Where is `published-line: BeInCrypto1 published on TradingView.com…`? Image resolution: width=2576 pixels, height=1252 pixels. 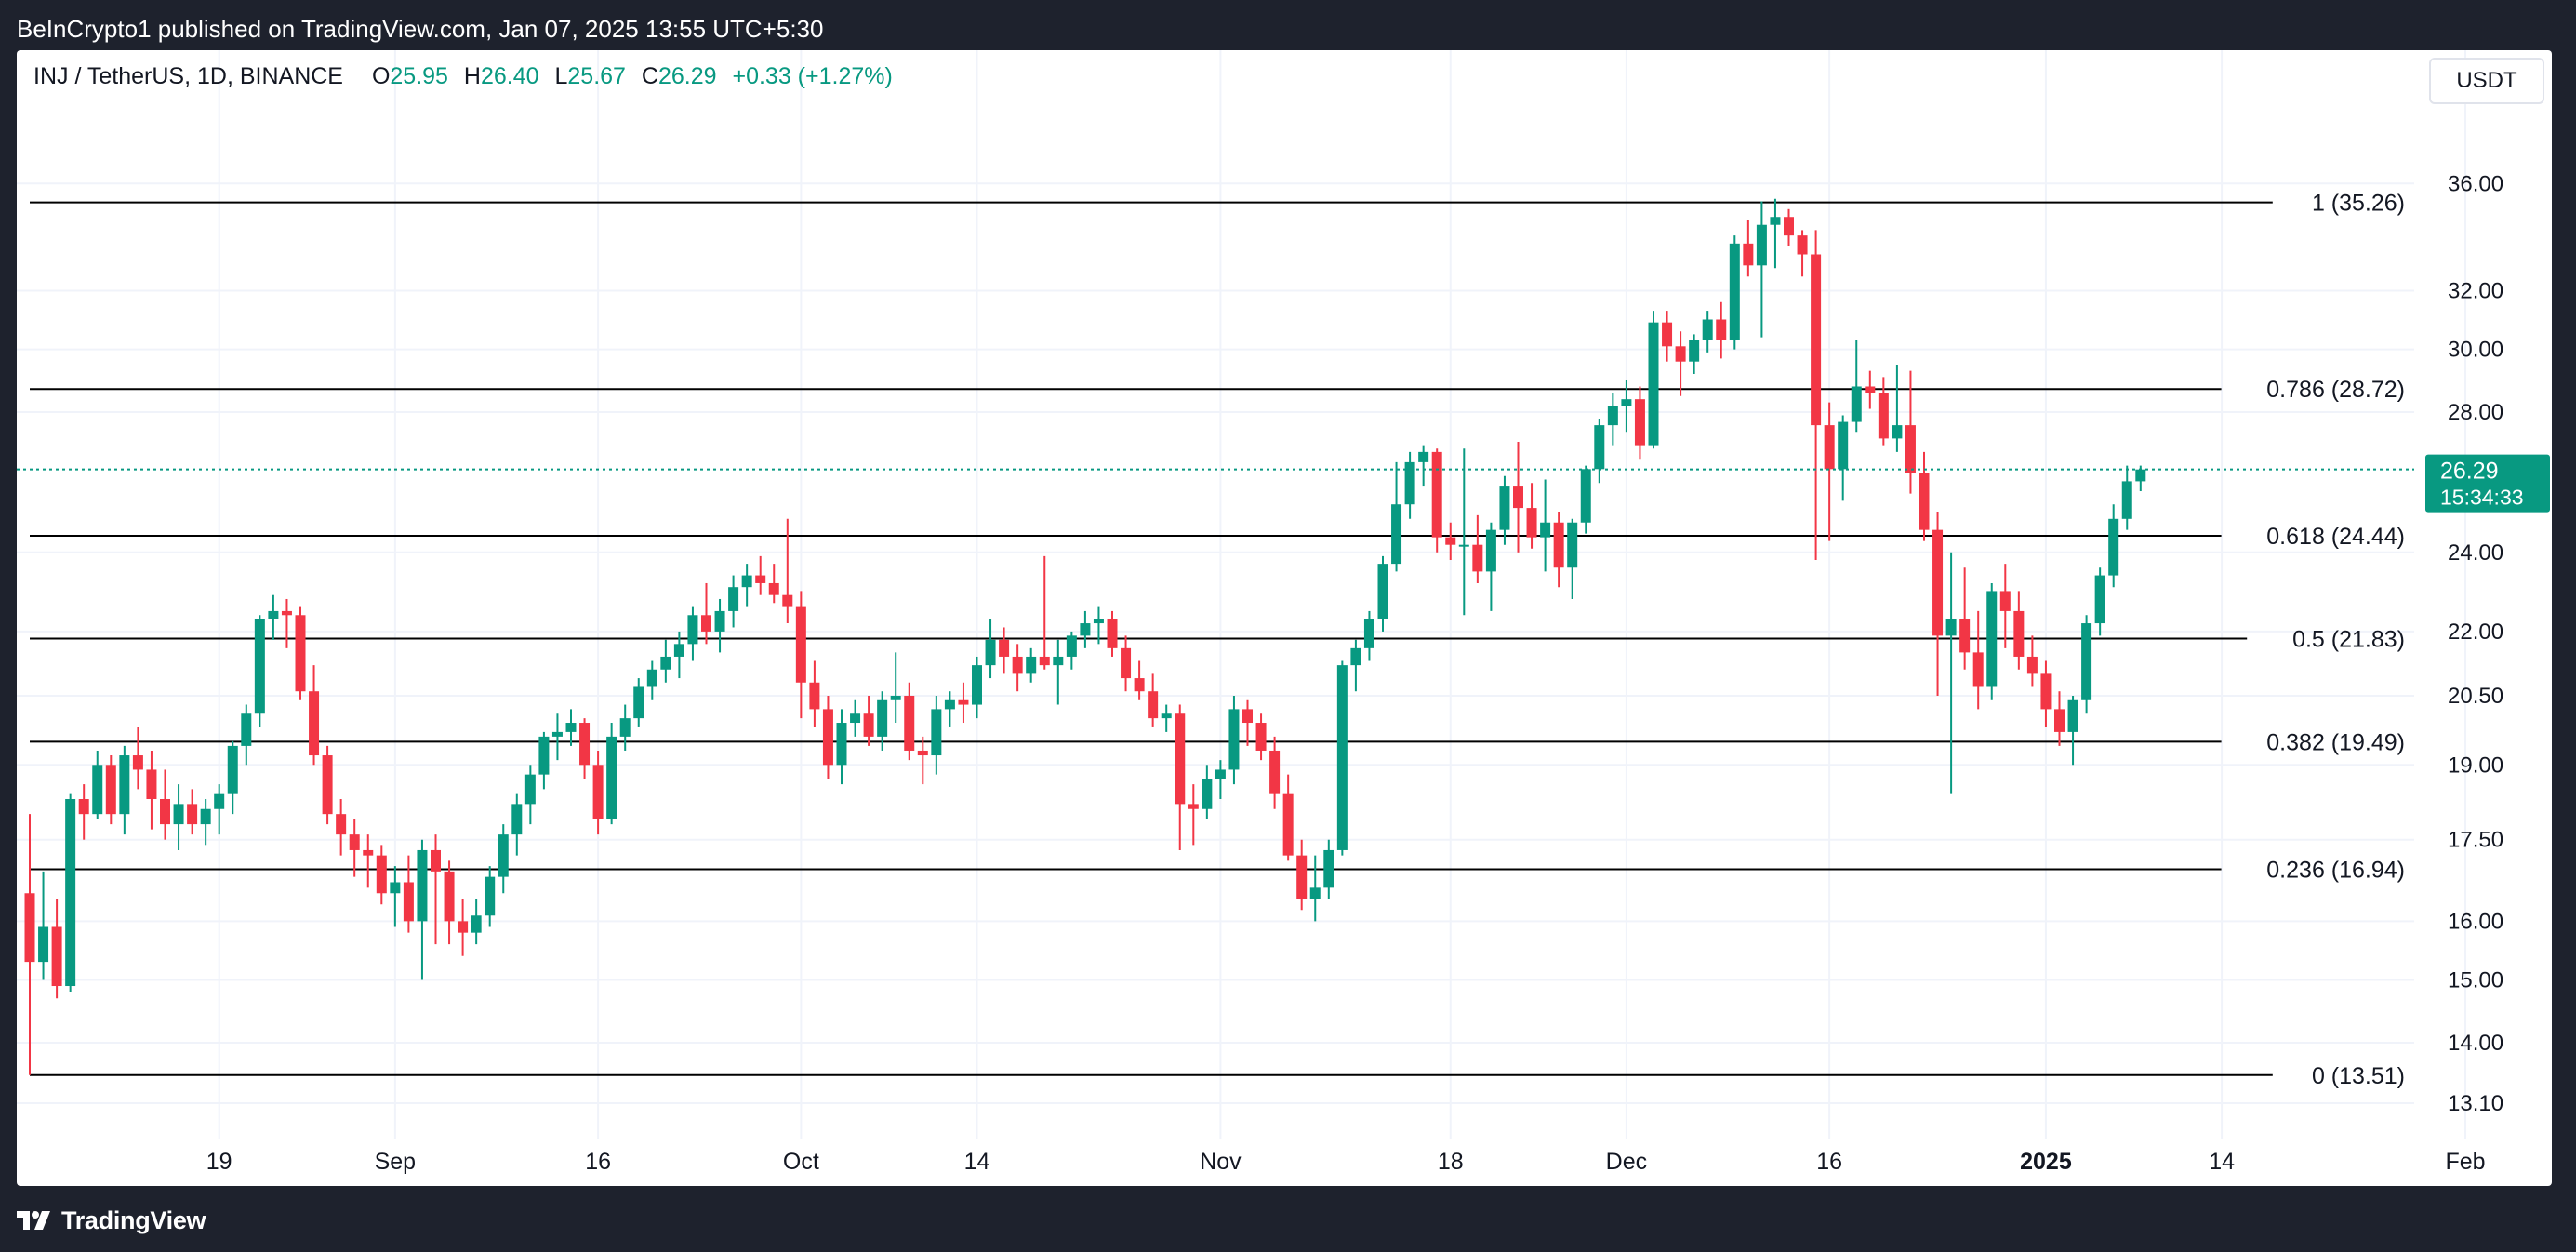 published-line: BeInCrypto1 published on TradingView.com… is located at coordinates (420, 29).